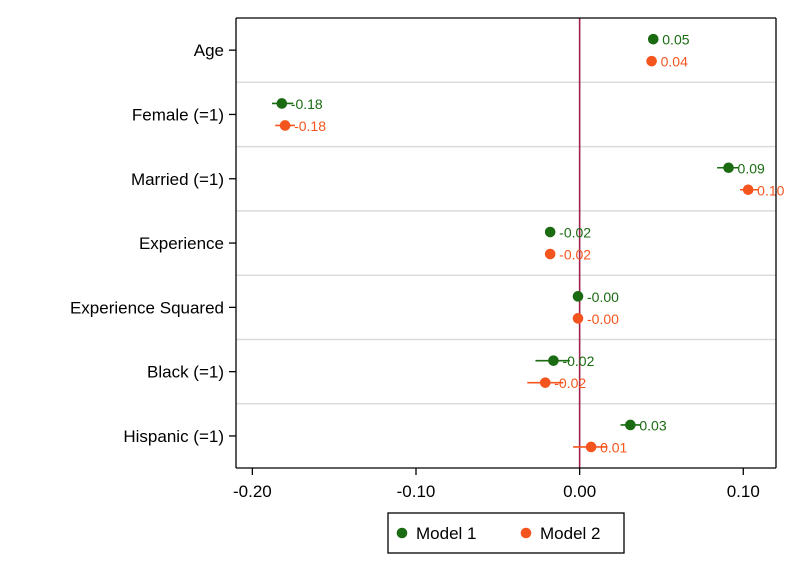 This screenshot has height=580, width=798. I want to click on data-label: 0.04, so click(674, 62).